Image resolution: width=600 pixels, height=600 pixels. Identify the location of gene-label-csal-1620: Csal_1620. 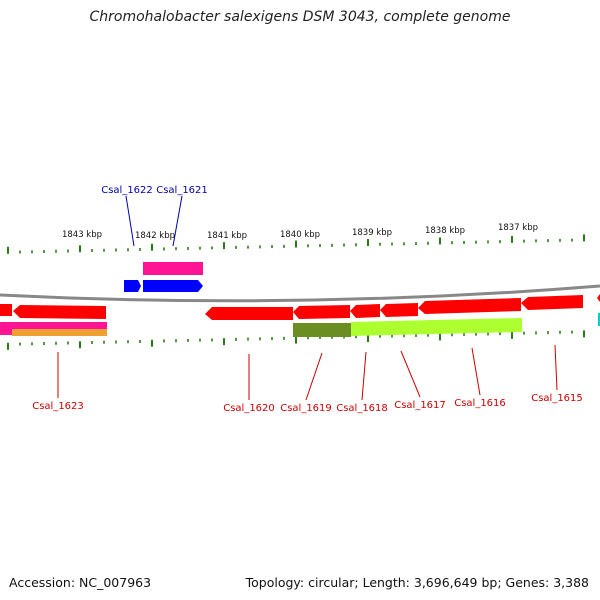
(249, 408).